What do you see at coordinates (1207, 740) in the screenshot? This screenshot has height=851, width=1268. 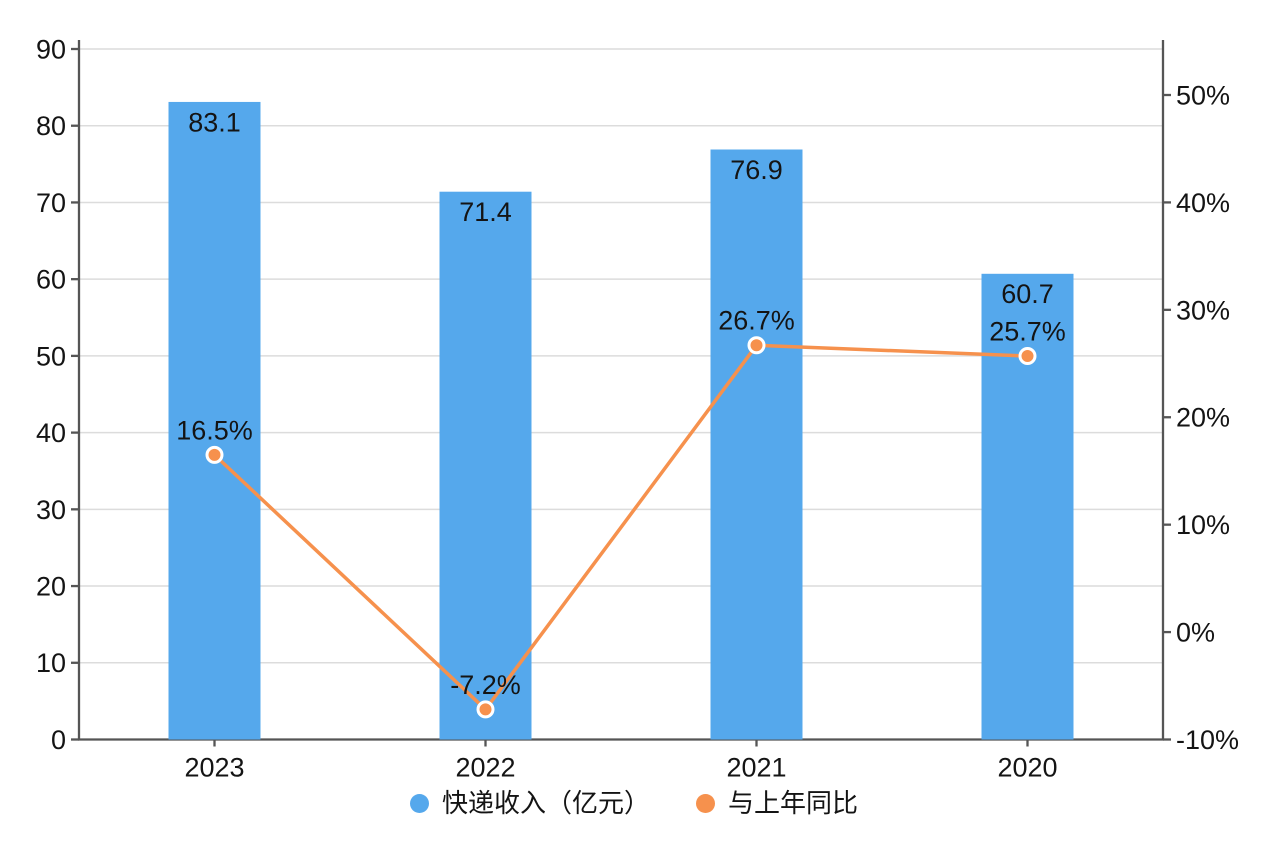 I see `right-axis-tick-label: -10%` at bounding box center [1207, 740].